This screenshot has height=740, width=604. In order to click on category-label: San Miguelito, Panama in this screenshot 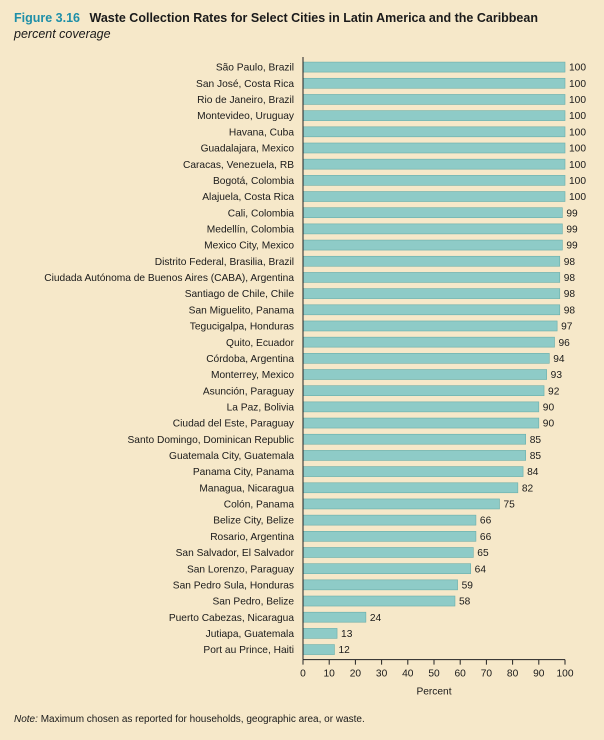, I will do `click(242, 310)`.